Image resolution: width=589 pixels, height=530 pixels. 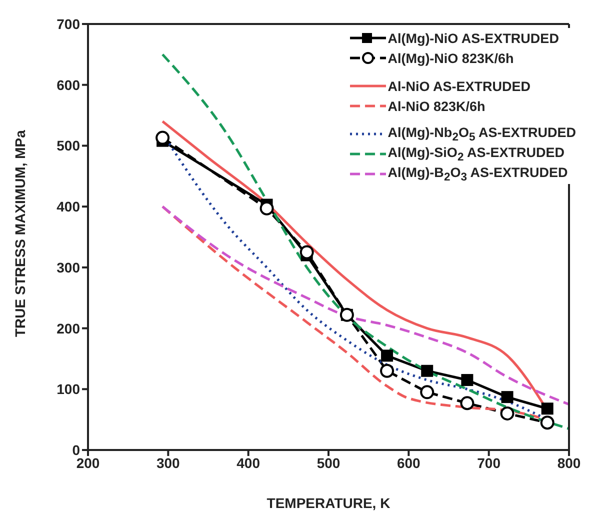 What do you see at coordinates (68, 328) in the screenshot?
I see `y-tick-label: 200` at bounding box center [68, 328].